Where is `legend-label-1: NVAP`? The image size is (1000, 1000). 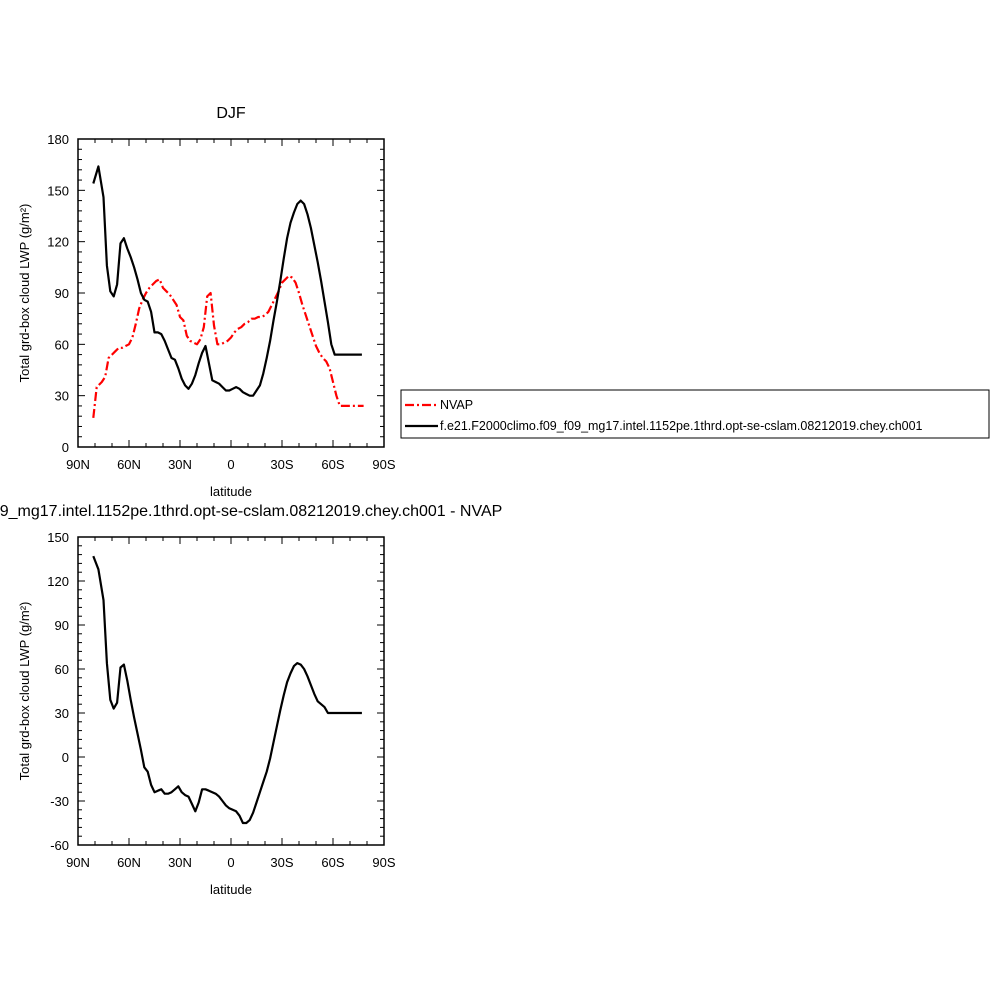
legend-label-1: NVAP is located at coordinates (456, 405).